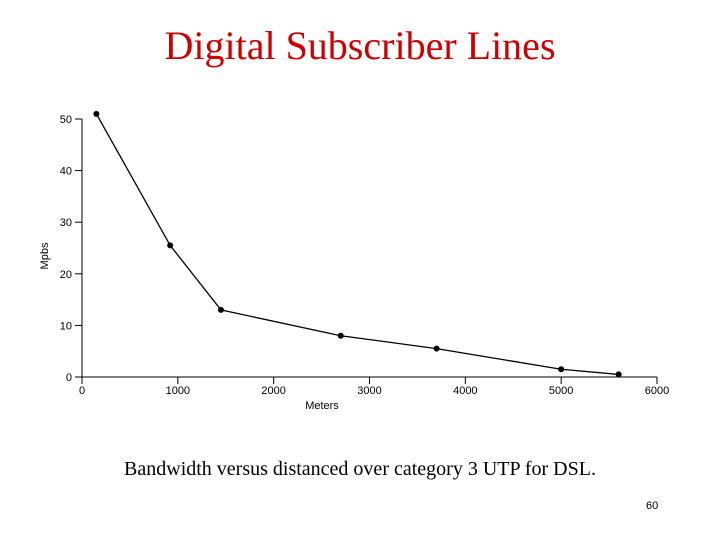 This screenshot has height=540, width=720. Describe the element at coordinates (66, 120) in the screenshot. I see `y-tick-label: 50` at that location.